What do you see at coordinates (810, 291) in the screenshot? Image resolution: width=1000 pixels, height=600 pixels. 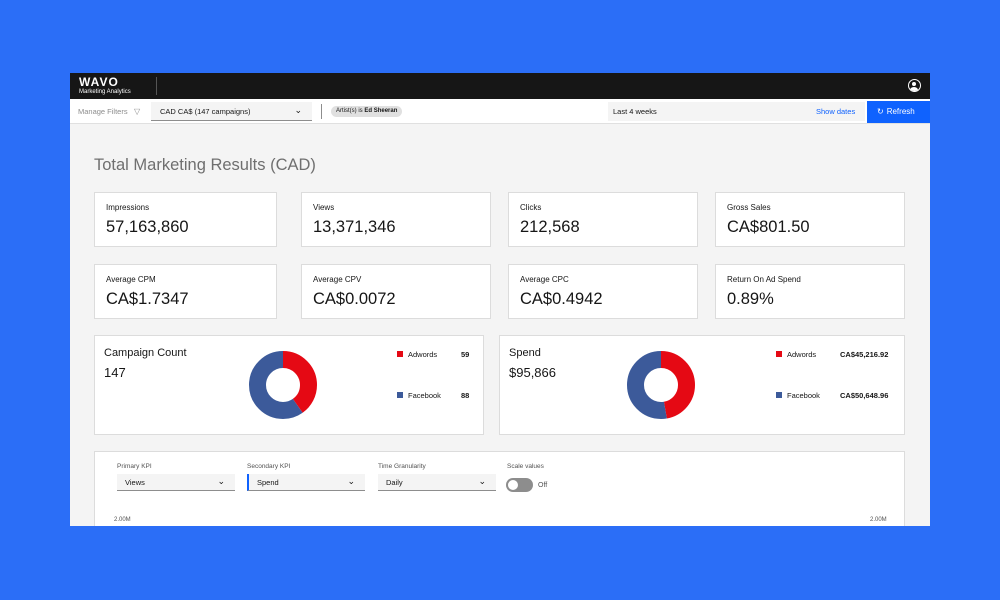 I see `kpi-card-roas: Return On Ad Spend 0.89%` at bounding box center [810, 291].